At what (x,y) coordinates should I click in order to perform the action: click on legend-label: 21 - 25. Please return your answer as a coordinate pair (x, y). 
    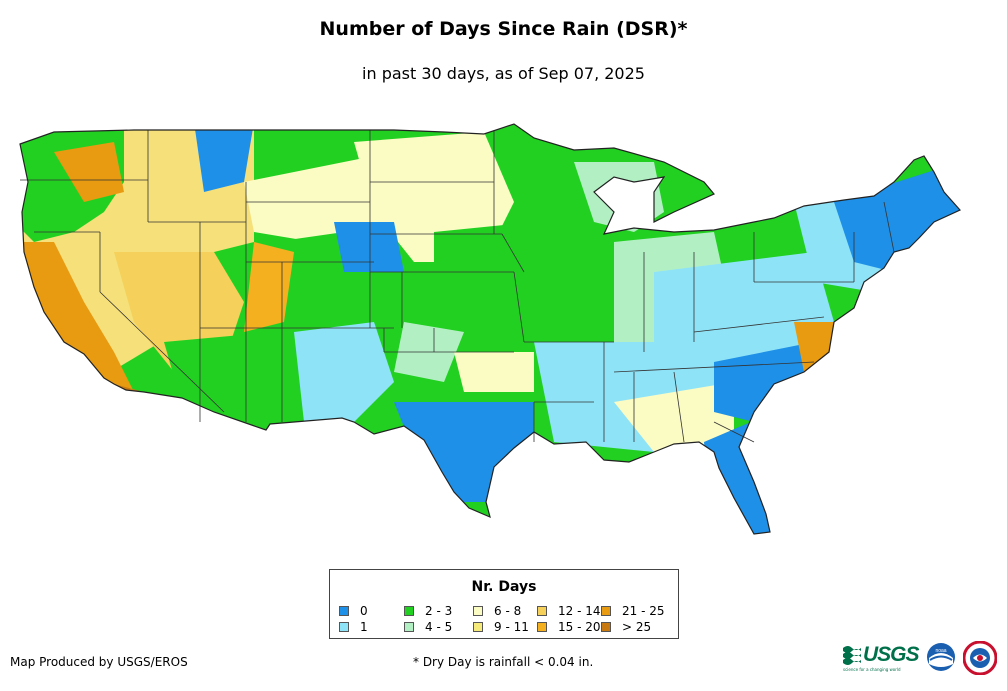
    Looking at the image, I should click on (643, 611).